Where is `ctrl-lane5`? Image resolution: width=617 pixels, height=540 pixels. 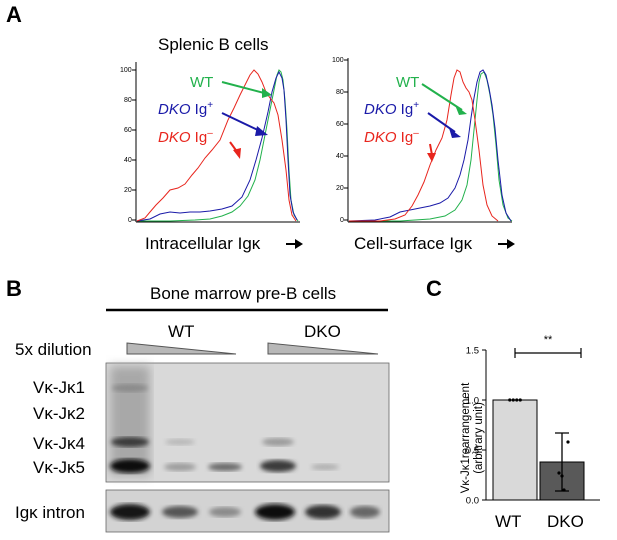
ctrl-lane5 is located at coordinates (323, 512).